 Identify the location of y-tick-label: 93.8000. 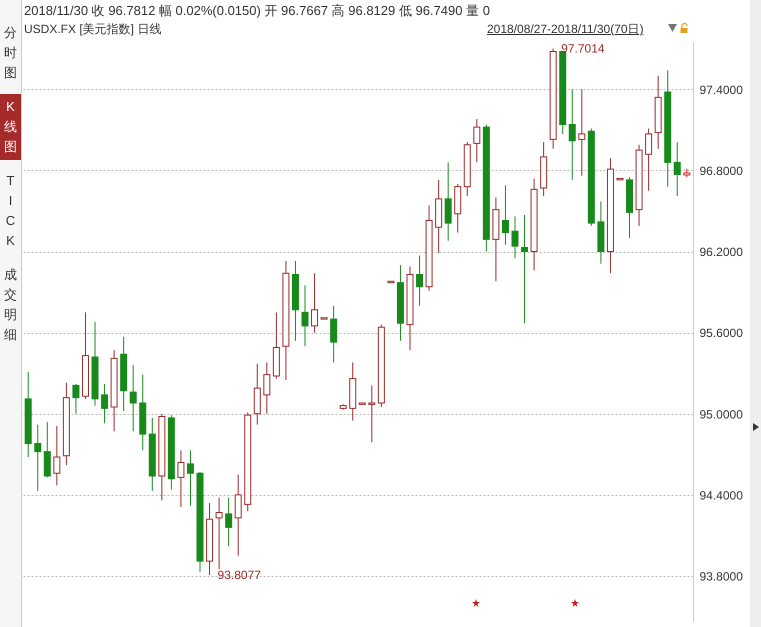
(722, 577).